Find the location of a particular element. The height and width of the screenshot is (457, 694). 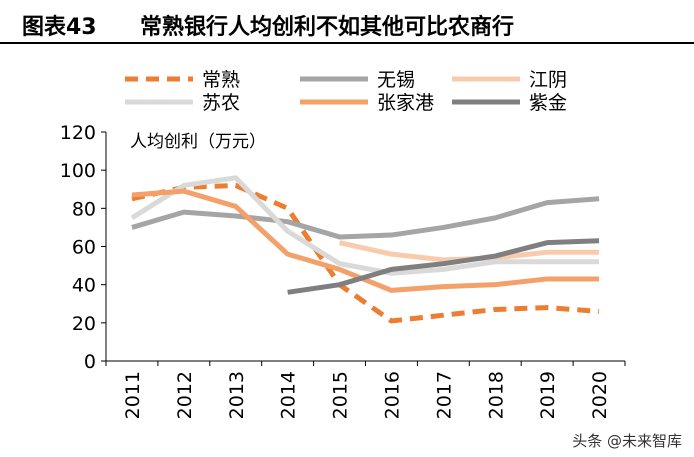

series-line-无锡 is located at coordinates (365, 218).